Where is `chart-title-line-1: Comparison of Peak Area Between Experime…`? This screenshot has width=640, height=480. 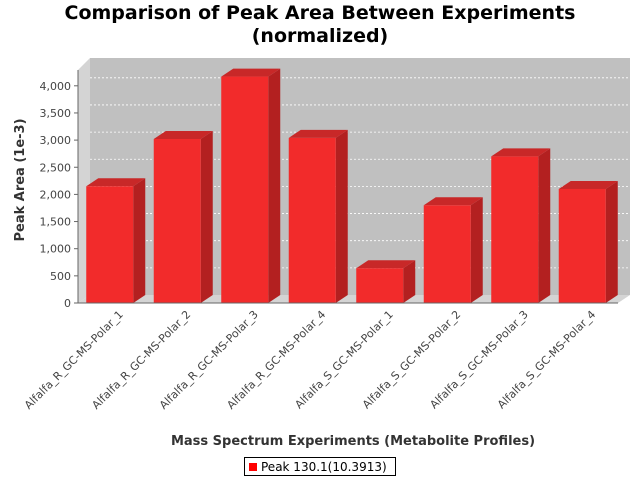
chart-title-line-1: Comparison of Peak Area Between Experime… is located at coordinates (320, 13).